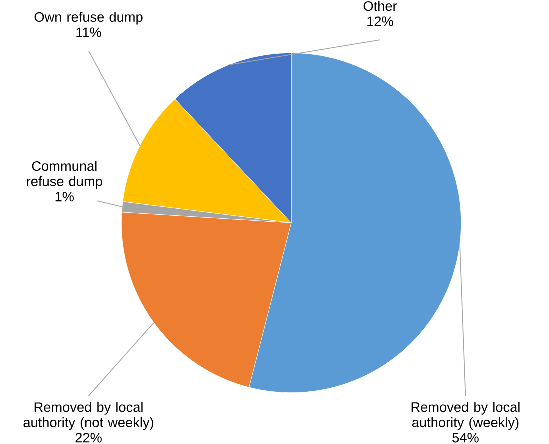 The width and height of the screenshot is (549, 444). Describe the element at coordinates (466, 416) in the screenshot. I see `slice-label: Removed by local authority (weekly)` at that location.